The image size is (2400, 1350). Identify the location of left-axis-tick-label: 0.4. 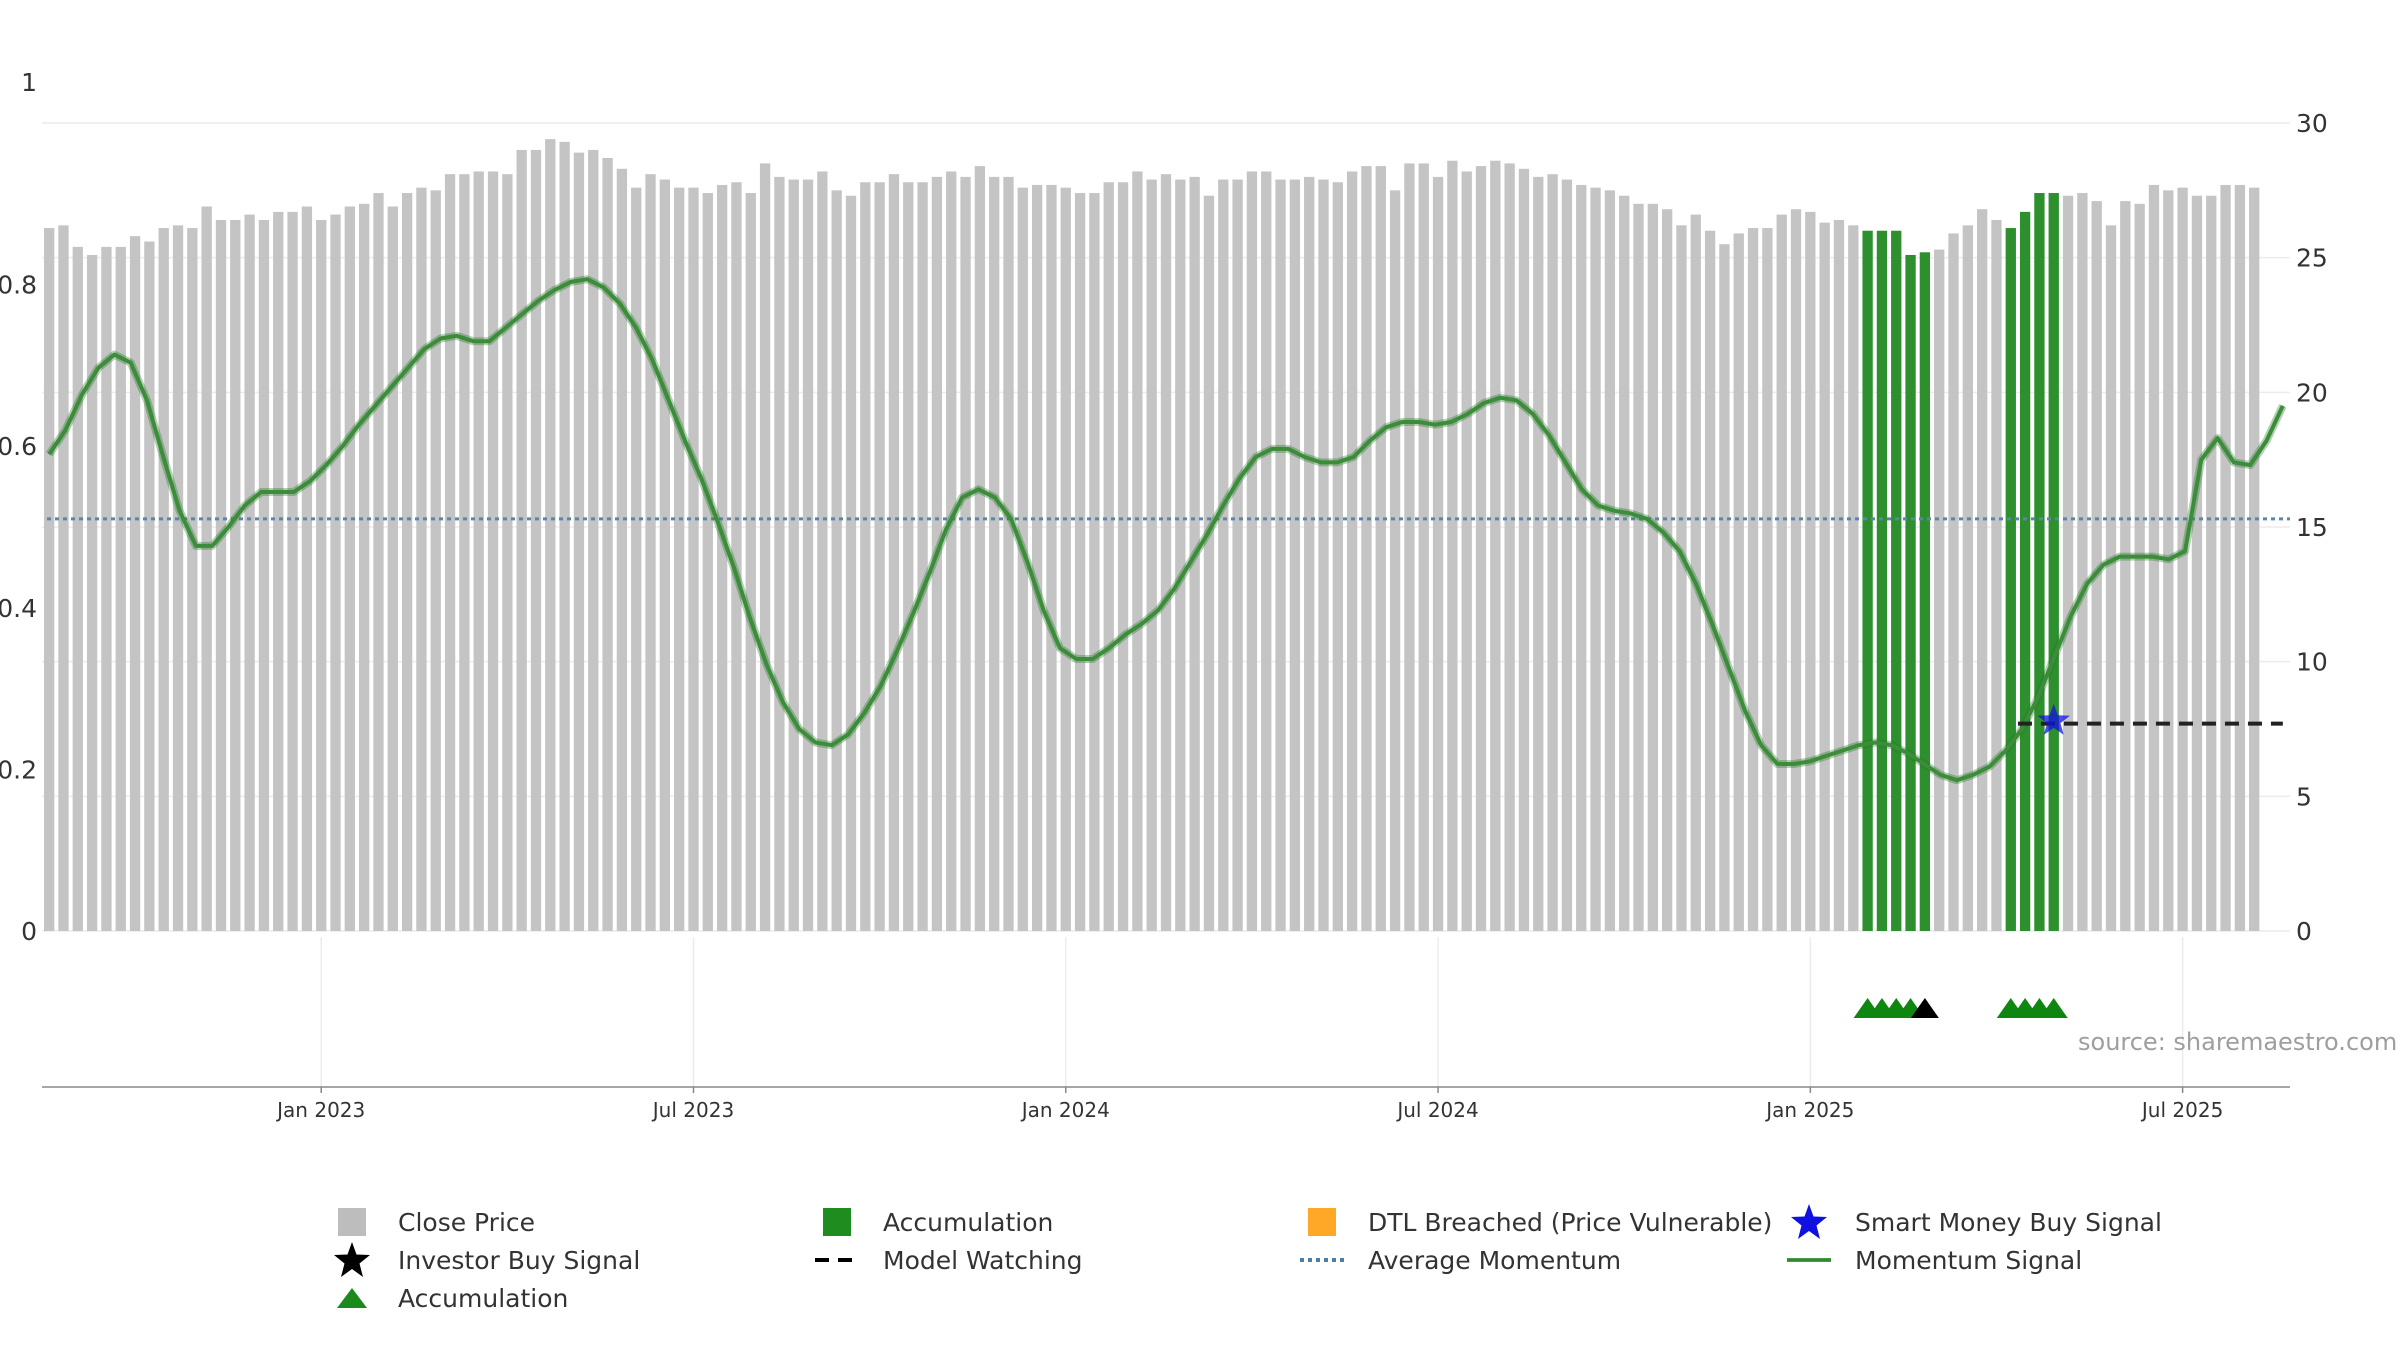
(18, 608).